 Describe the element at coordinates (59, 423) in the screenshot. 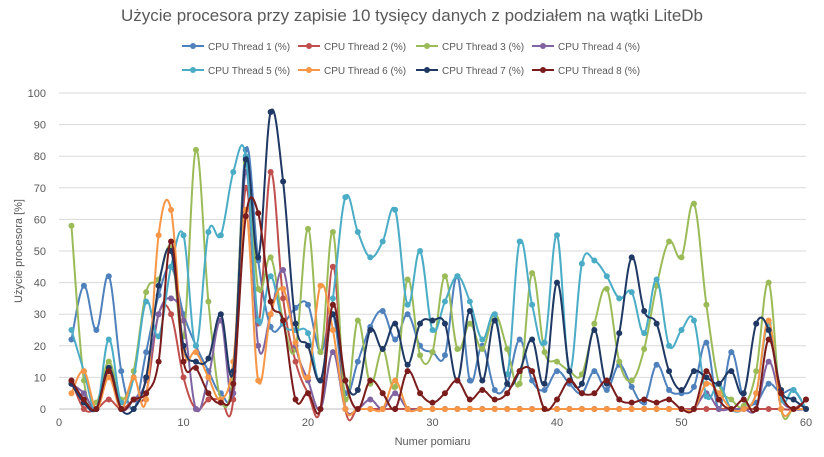

I see `x-tick-label: 0` at that location.